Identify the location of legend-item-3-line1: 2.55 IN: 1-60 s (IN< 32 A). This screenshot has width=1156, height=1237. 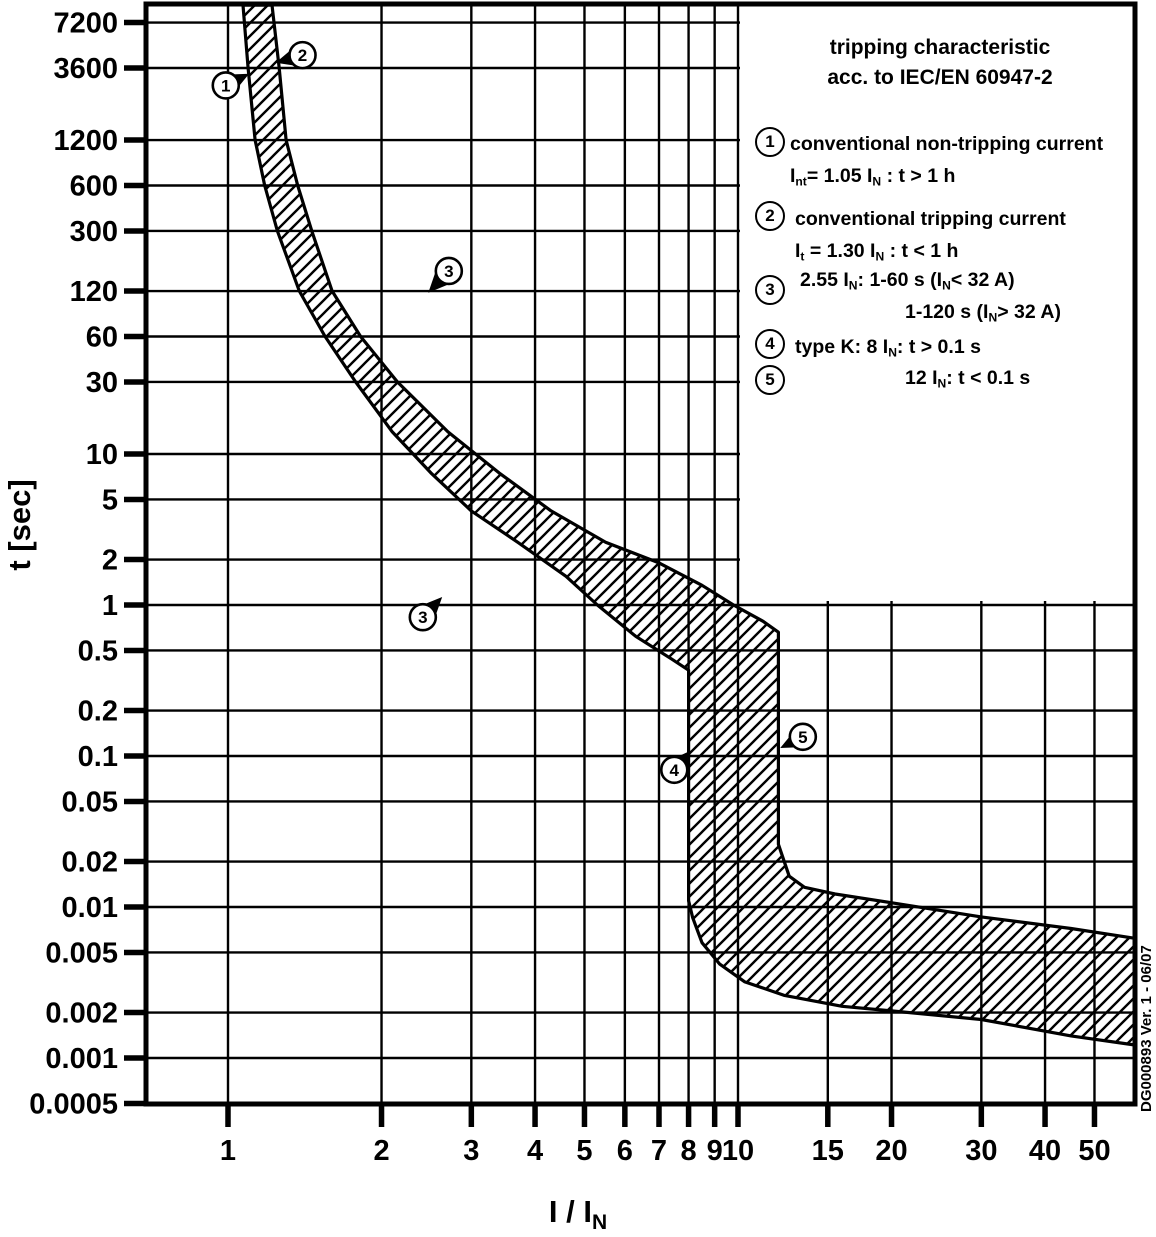
(907, 281).